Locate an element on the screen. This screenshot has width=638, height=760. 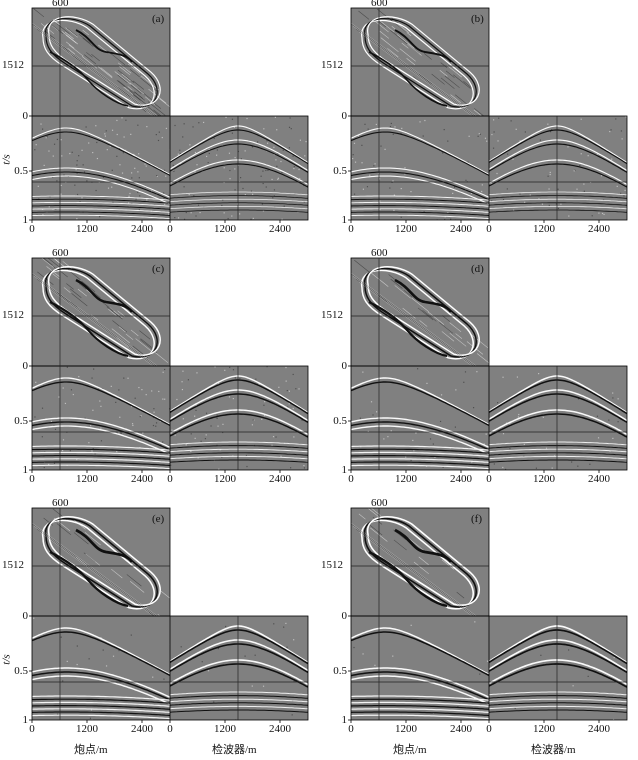
shot-tick-label: 1200 is located at coordinates (406, 729).